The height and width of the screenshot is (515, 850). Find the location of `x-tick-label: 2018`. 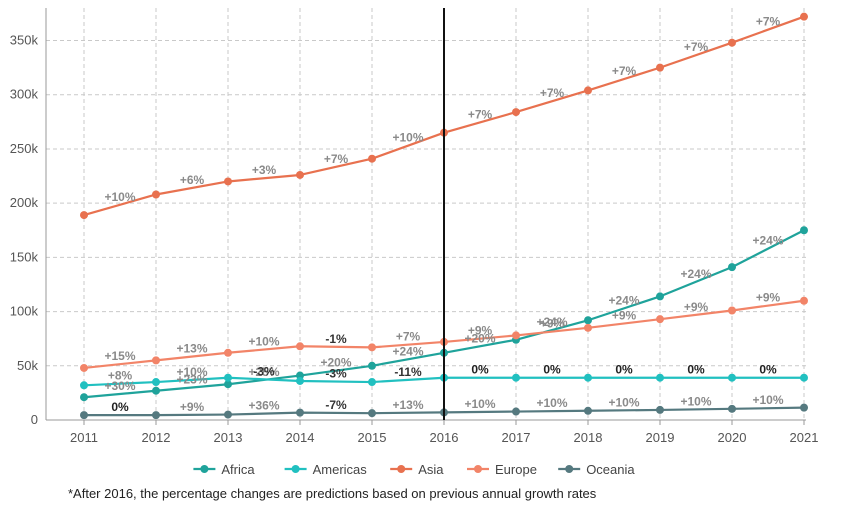

x-tick-label: 2018 is located at coordinates (588, 437).